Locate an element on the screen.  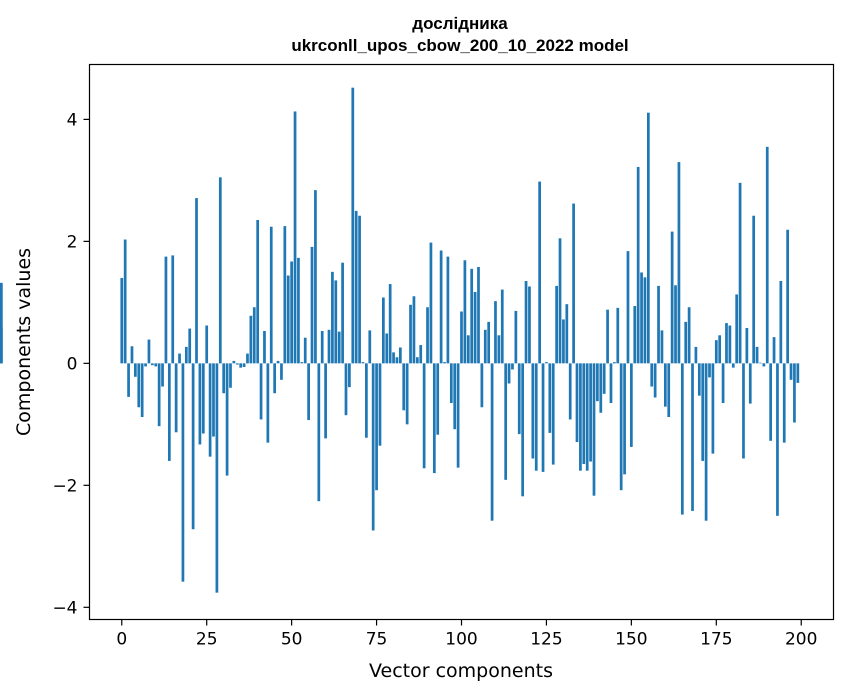
chart-title-line-1: дослідника is located at coordinates (460, 23).